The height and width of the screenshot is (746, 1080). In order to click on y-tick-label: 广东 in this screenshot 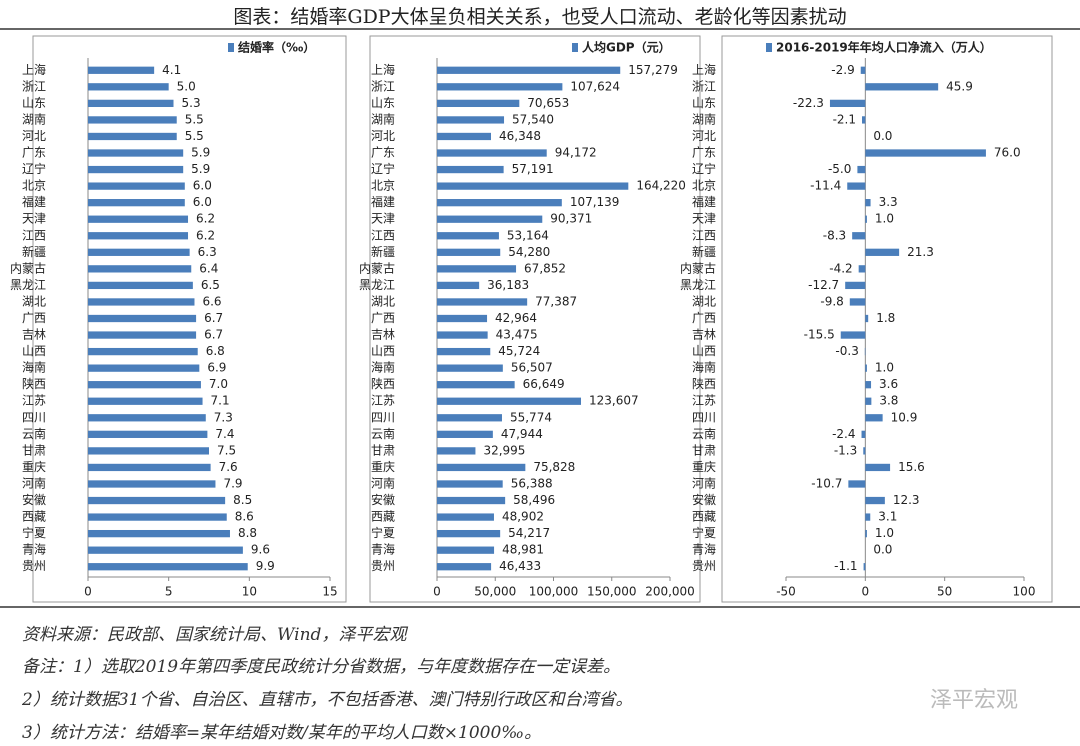, I will do `click(34, 153)`.